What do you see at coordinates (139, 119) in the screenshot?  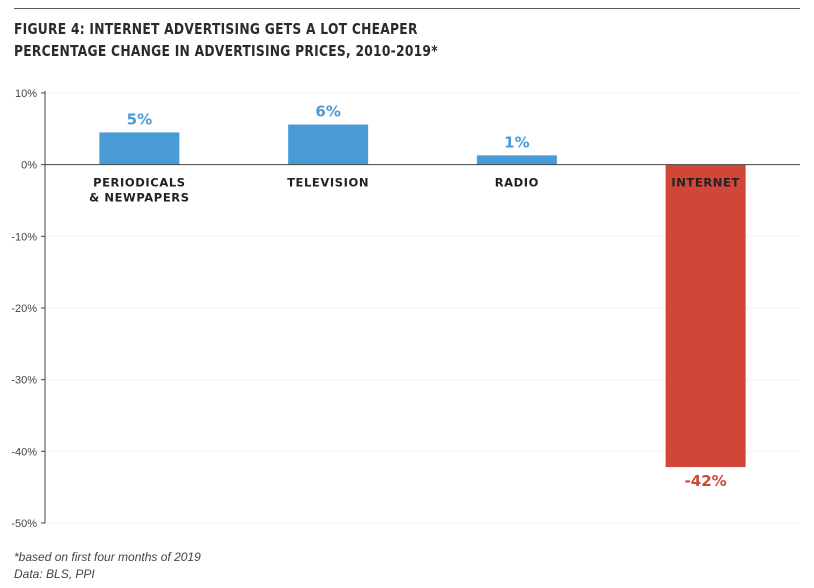 I see `data-label: 5%` at bounding box center [139, 119].